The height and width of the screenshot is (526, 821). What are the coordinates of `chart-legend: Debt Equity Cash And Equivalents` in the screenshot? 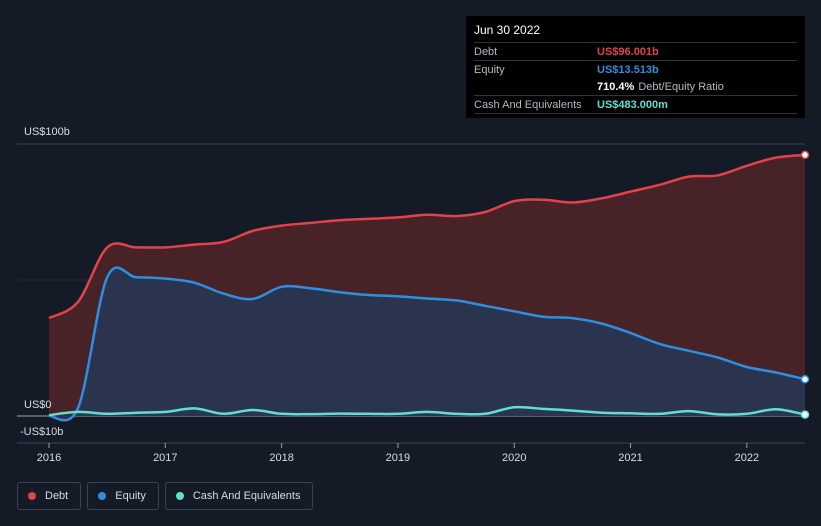 It's located at (165, 496).